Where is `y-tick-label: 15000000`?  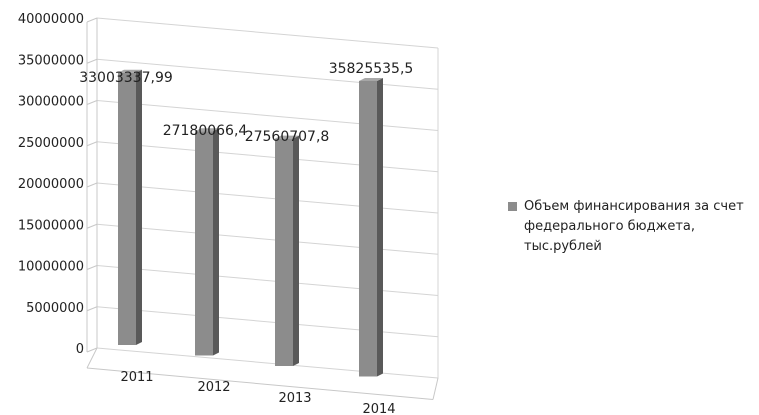 y-tick-label: 15000000 is located at coordinates (51, 225).